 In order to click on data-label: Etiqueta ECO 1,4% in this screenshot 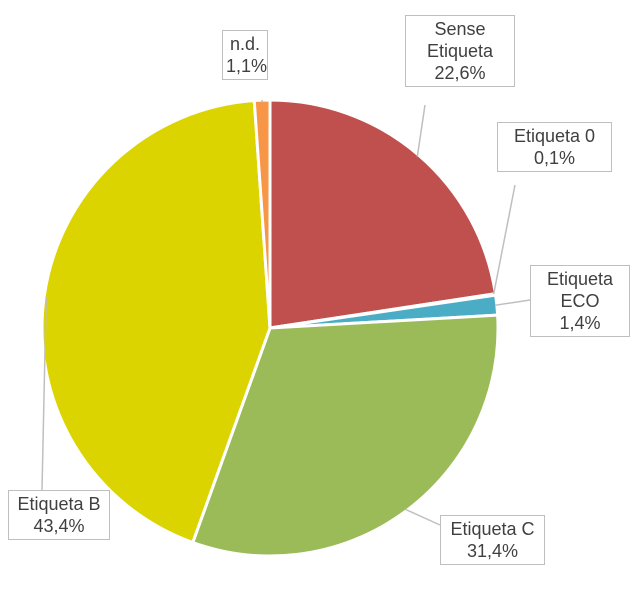, I will do `click(580, 301)`.